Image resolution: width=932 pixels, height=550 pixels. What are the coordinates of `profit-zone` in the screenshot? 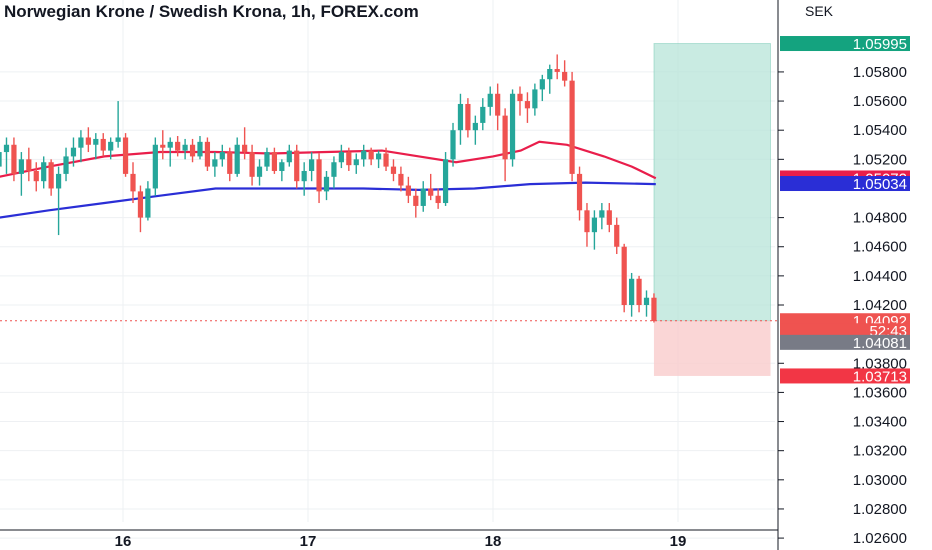 It's located at (712, 182).